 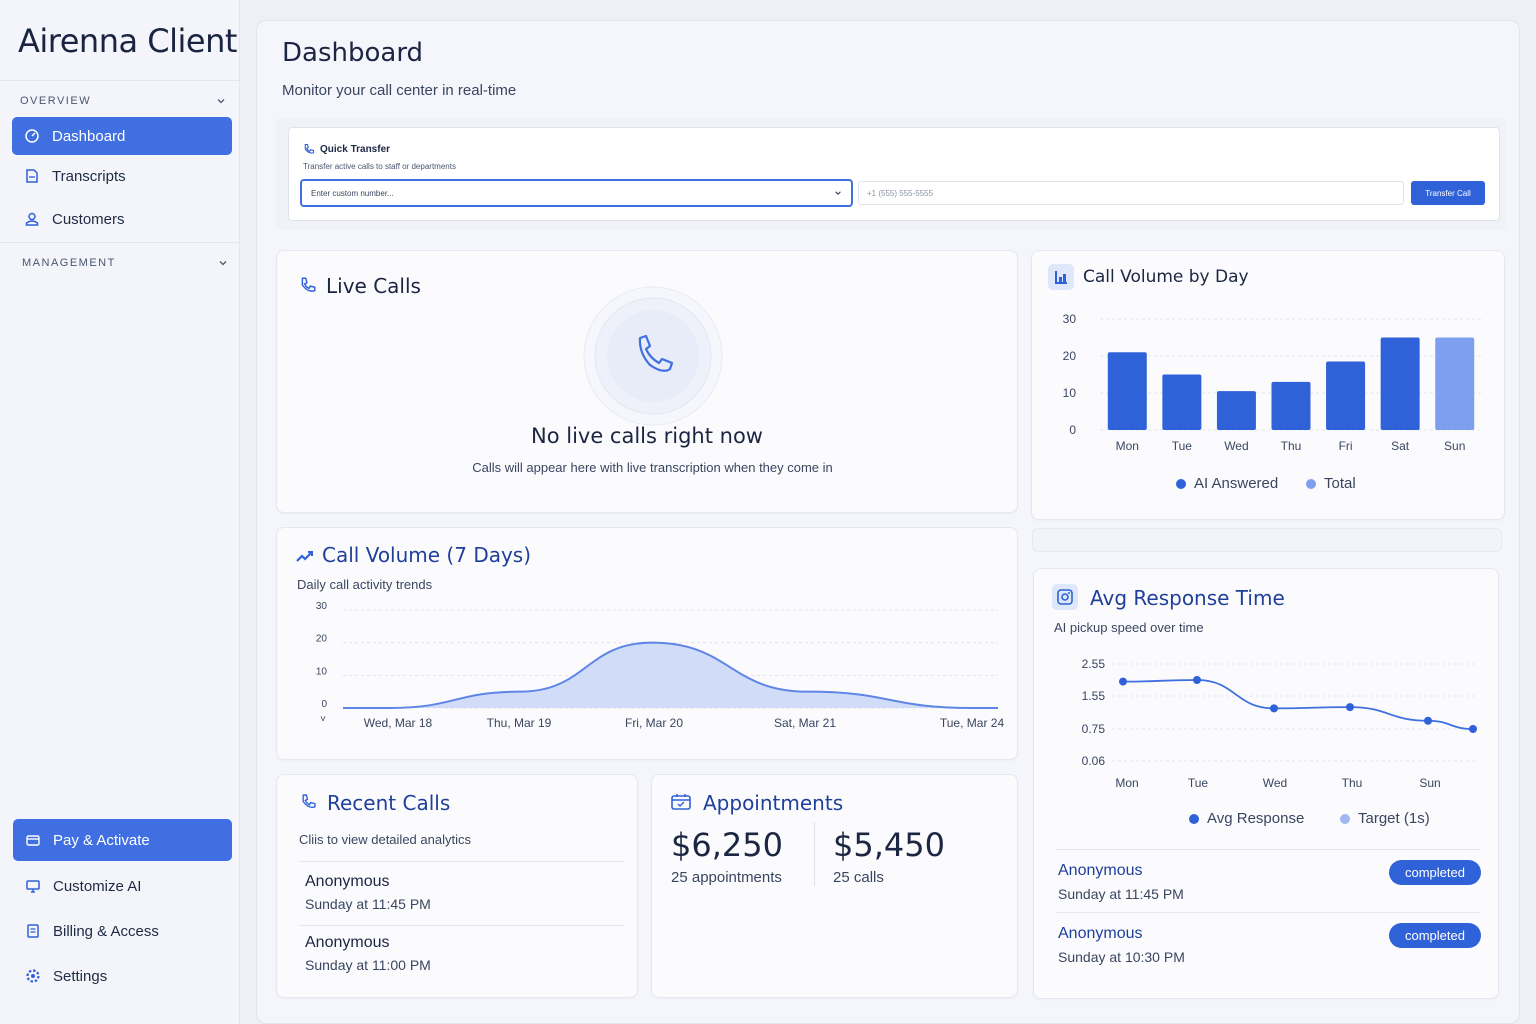 What do you see at coordinates (322, 606) in the screenshot?
I see `y-tick-label: 30` at bounding box center [322, 606].